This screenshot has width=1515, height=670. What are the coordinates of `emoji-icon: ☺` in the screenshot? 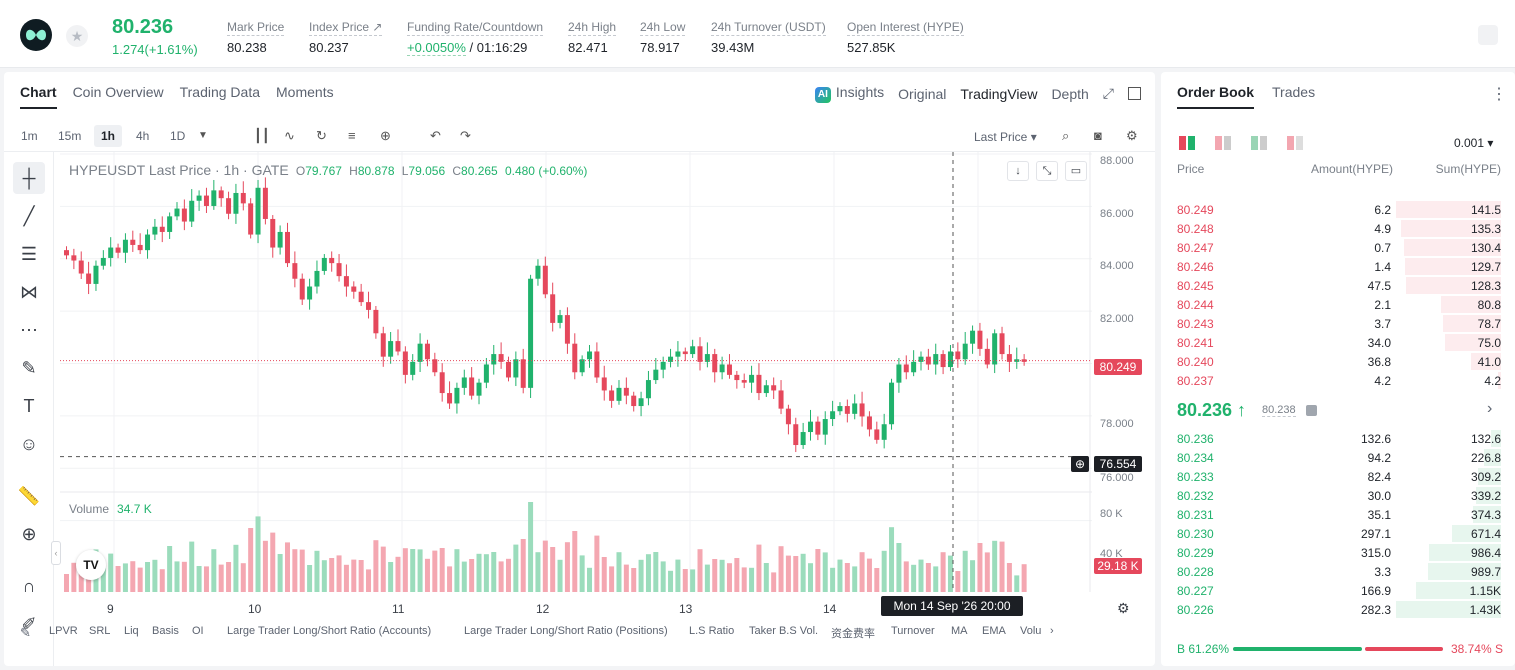 It's located at (29, 444).